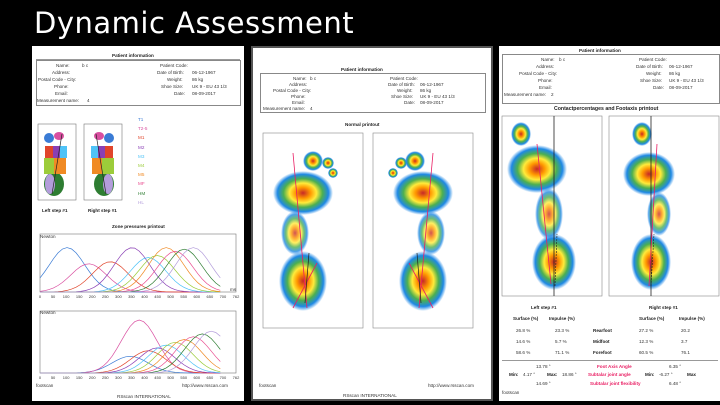 Image resolution: width=720 pixels, height=405 pixels. Describe the element at coordinates (236, 296) in the screenshot. I see `x-tick-label: 762` at that location.